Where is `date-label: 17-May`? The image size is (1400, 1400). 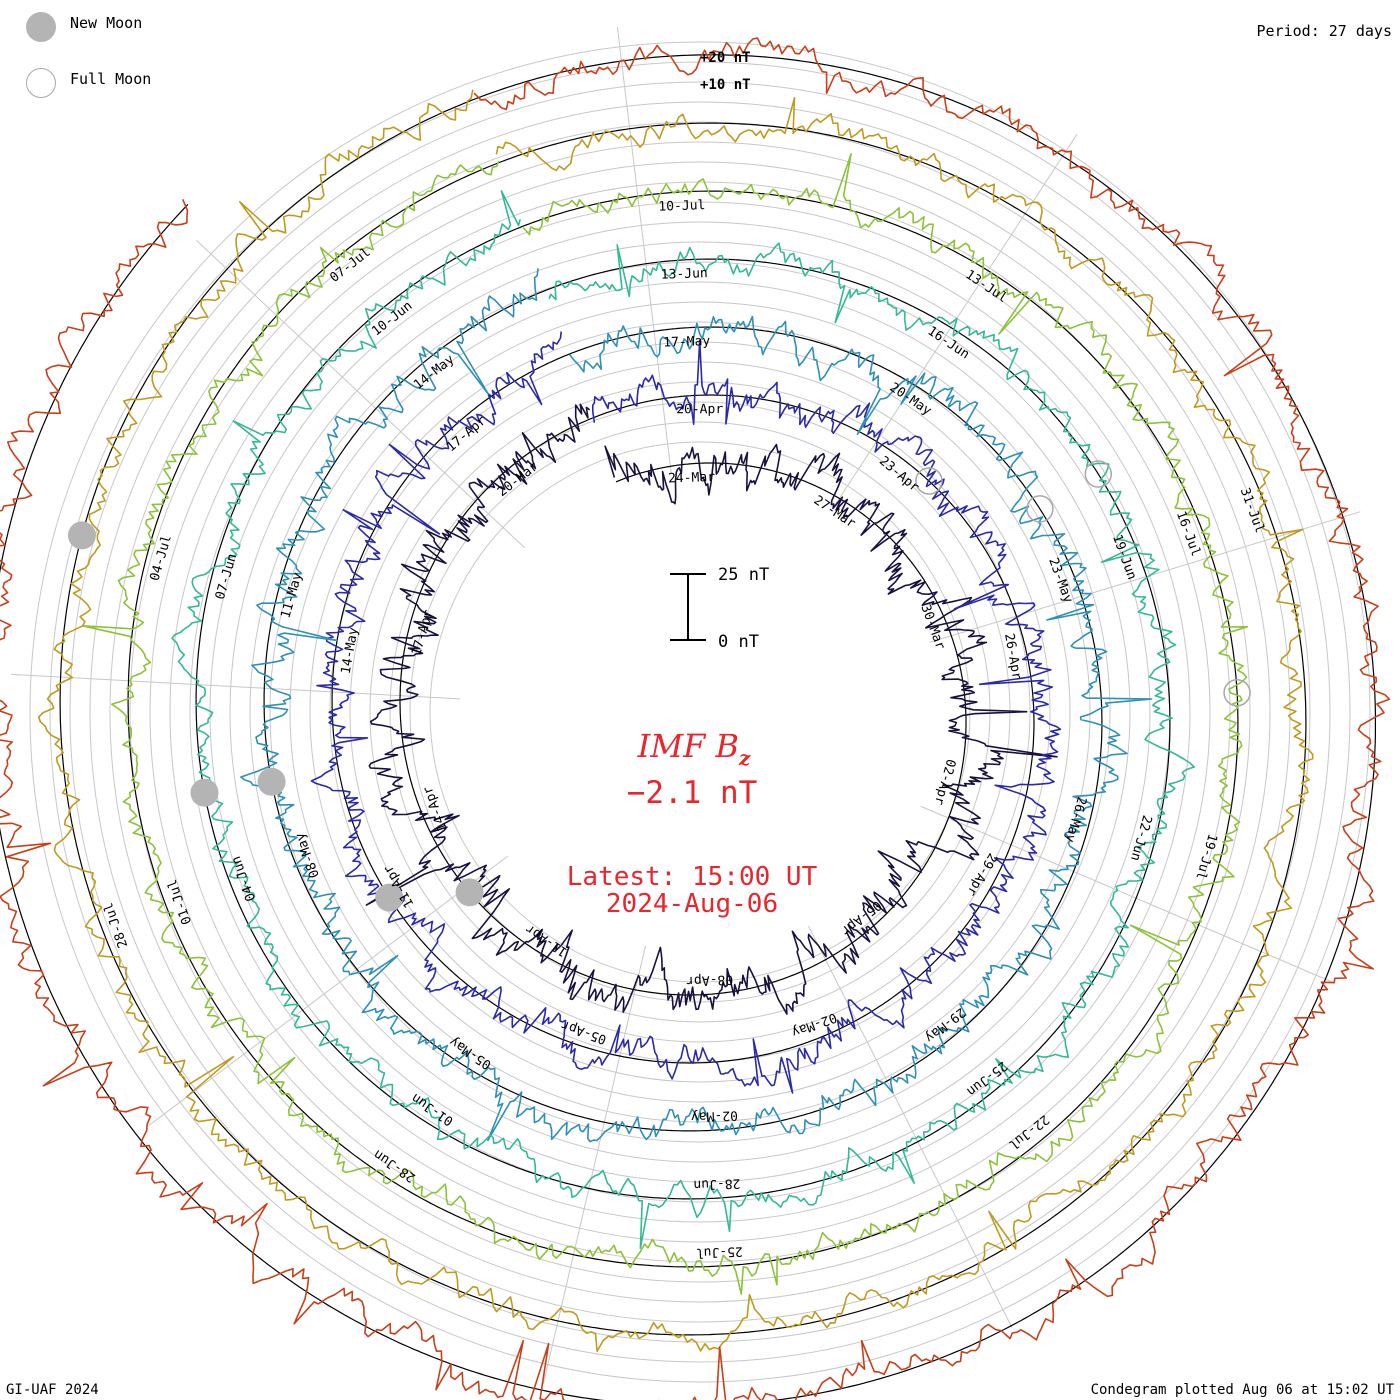 date-label: 17-May is located at coordinates (687, 342).